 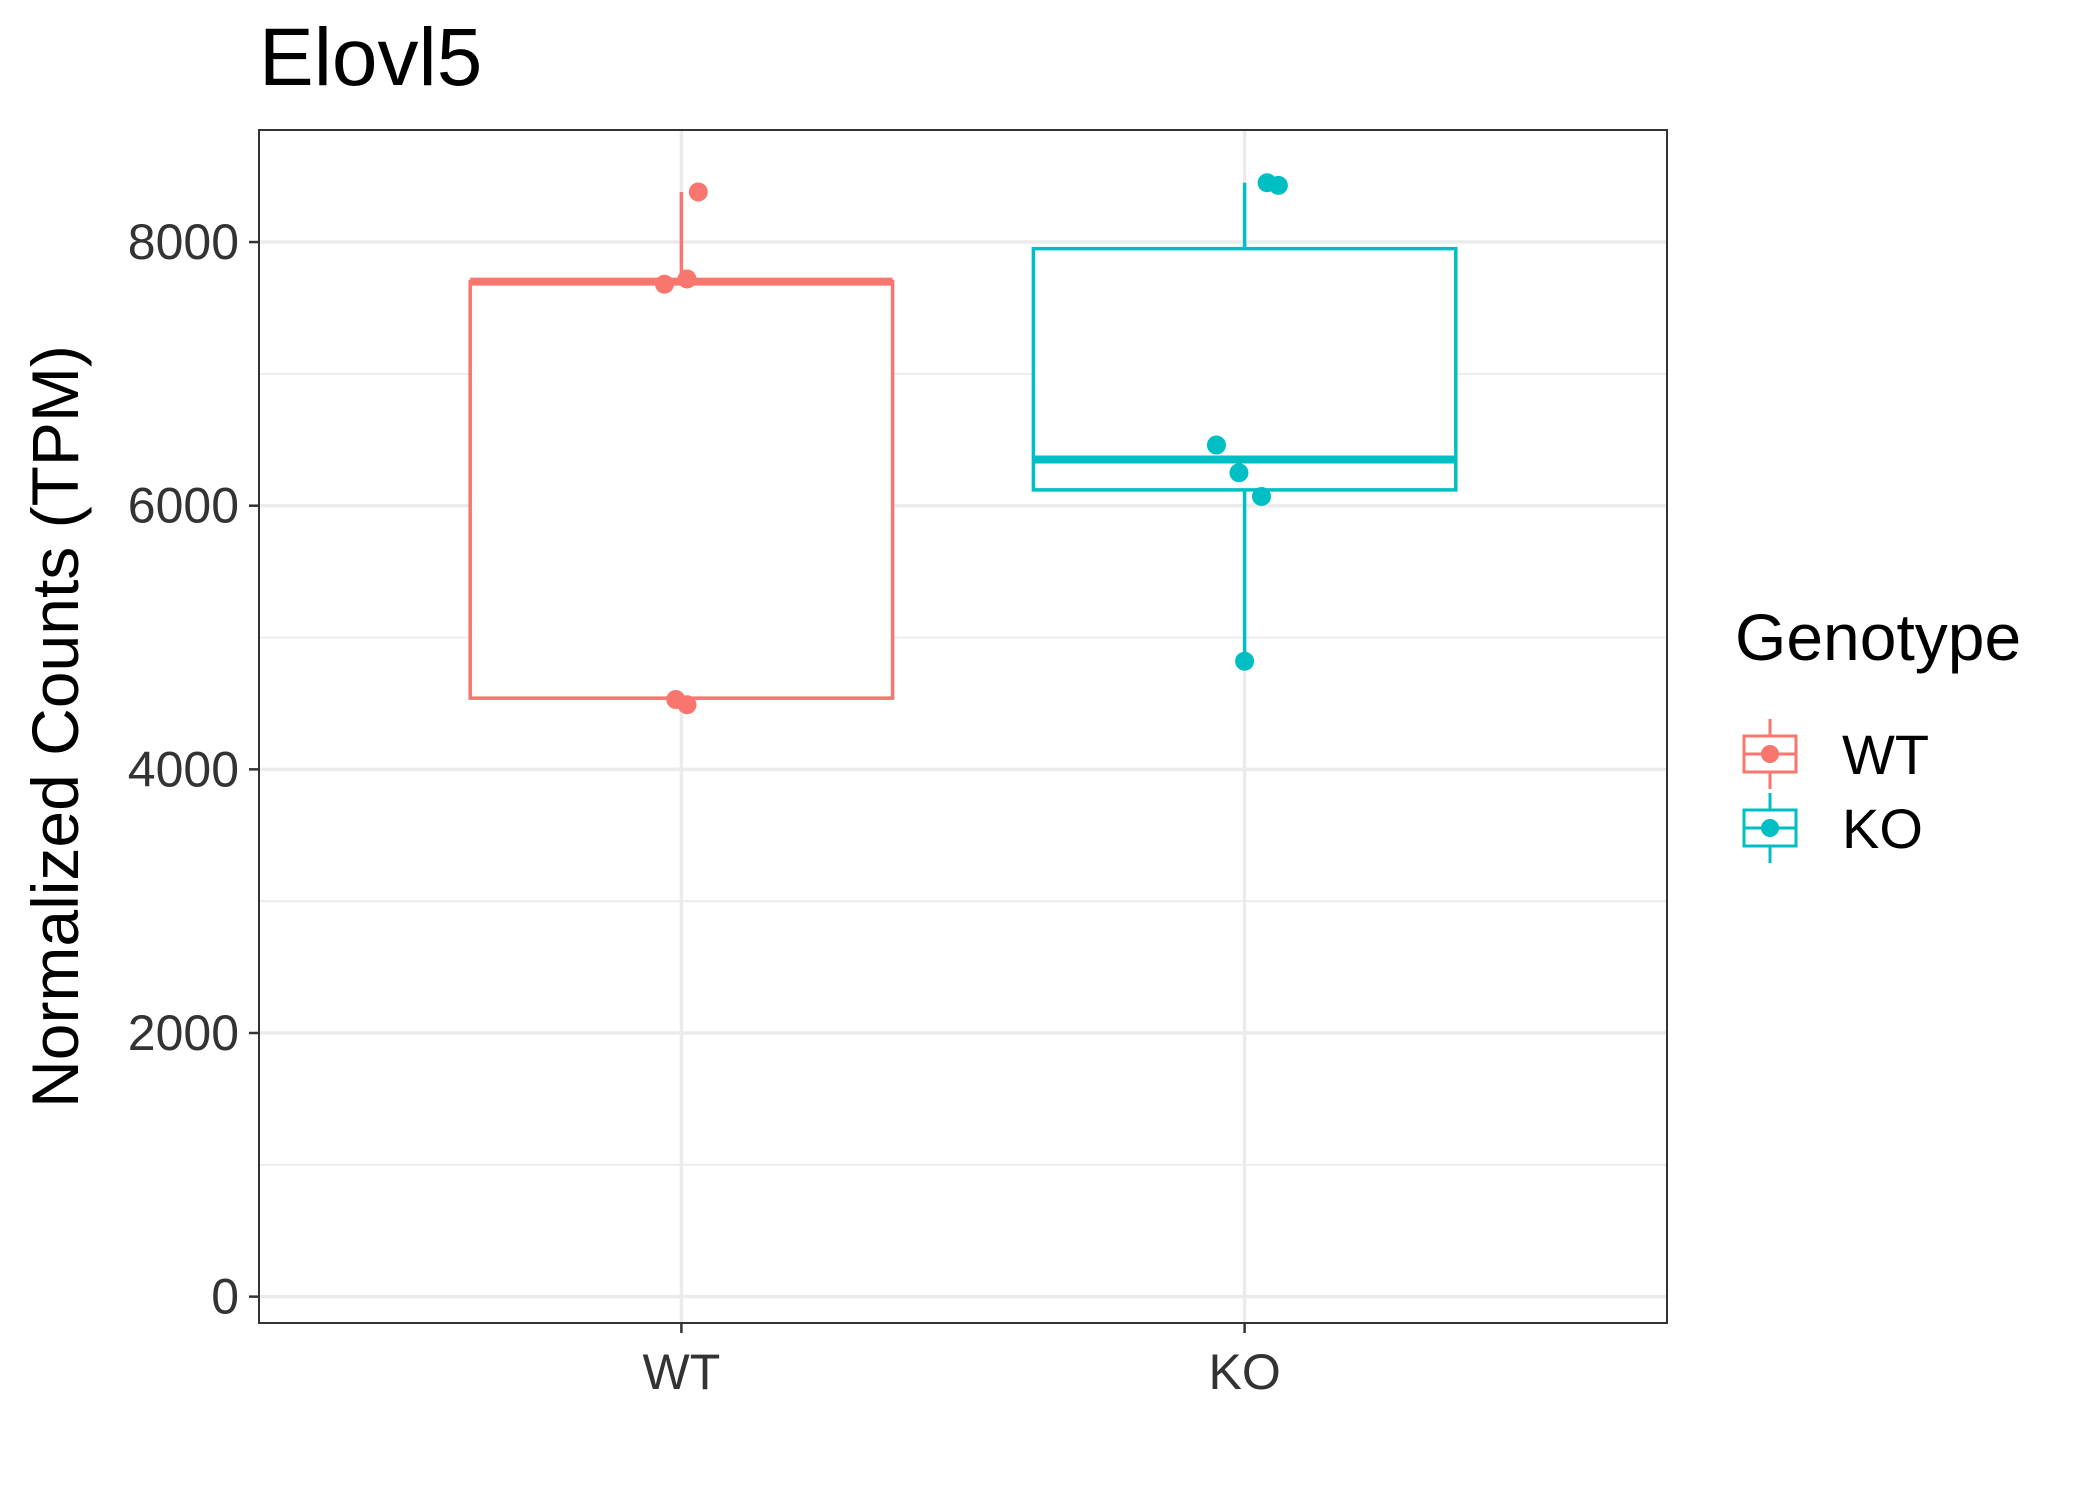 I want to click on data-points, so click(x=971, y=444).